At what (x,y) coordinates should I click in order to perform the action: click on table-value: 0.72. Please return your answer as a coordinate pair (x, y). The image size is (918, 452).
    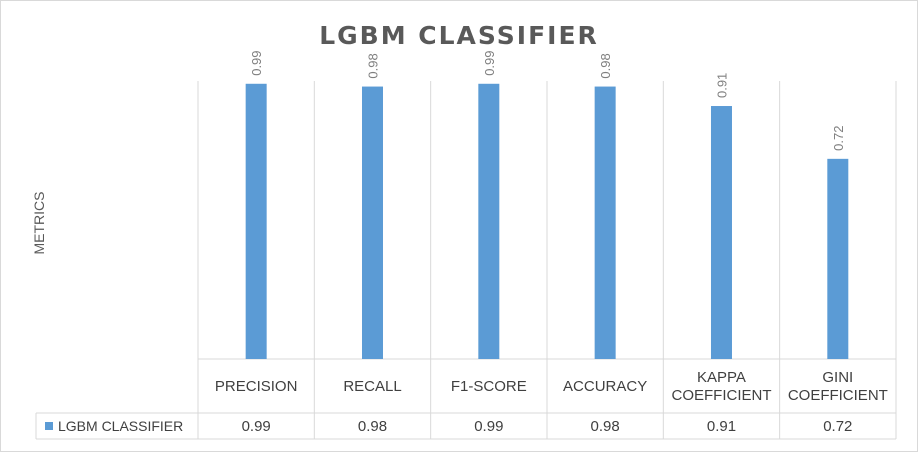
    Looking at the image, I should click on (837, 426).